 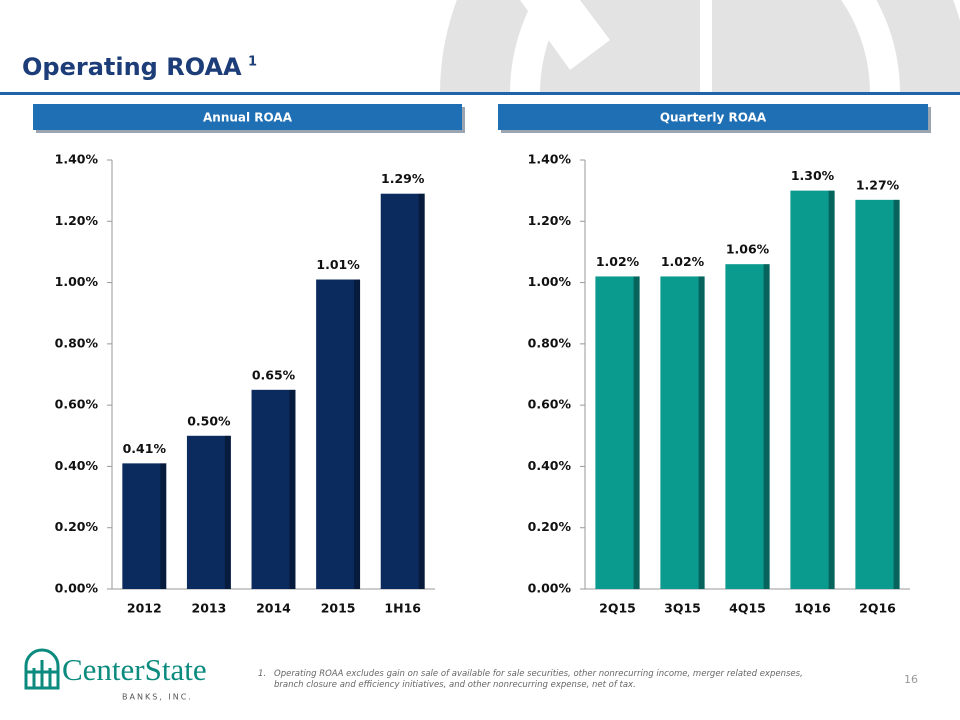 What do you see at coordinates (157, 697) in the screenshot?
I see `logo-subtitle: BANKS, INC.` at bounding box center [157, 697].